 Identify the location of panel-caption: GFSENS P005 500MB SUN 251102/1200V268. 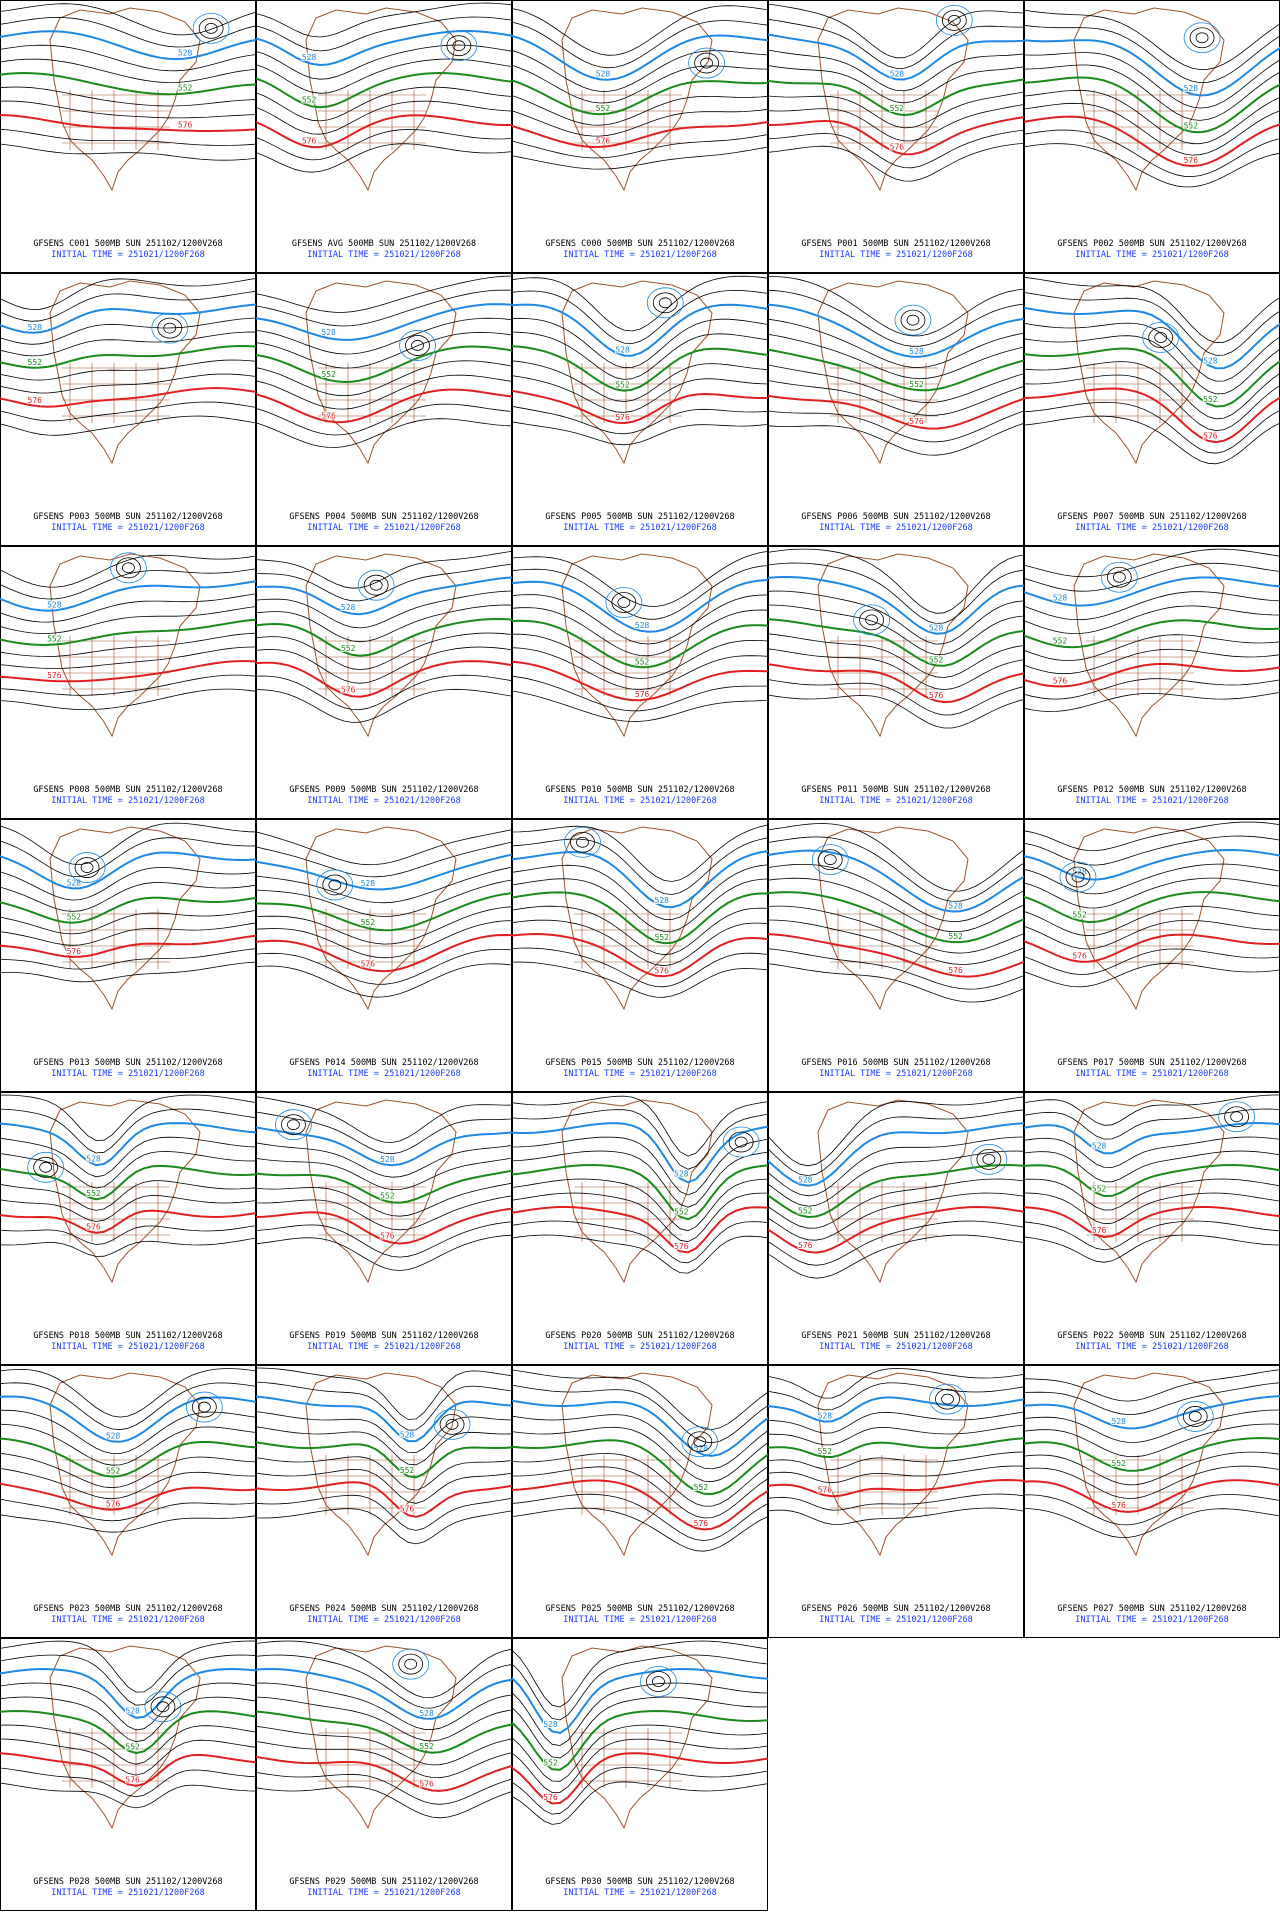
(639, 517).